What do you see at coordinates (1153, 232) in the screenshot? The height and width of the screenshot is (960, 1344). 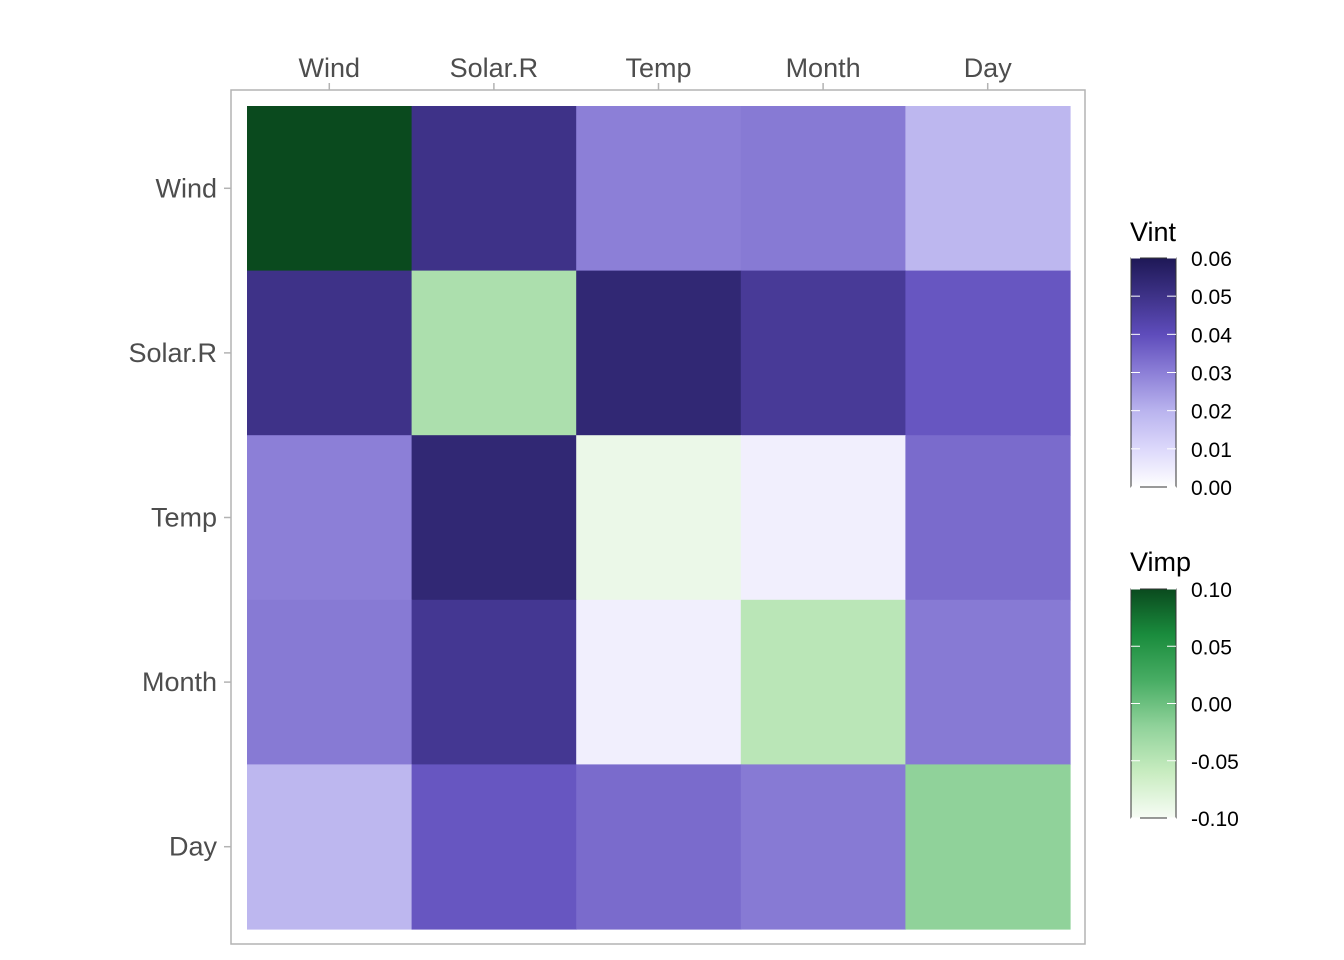 I see `legend-title-vint: Vint` at bounding box center [1153, 232].